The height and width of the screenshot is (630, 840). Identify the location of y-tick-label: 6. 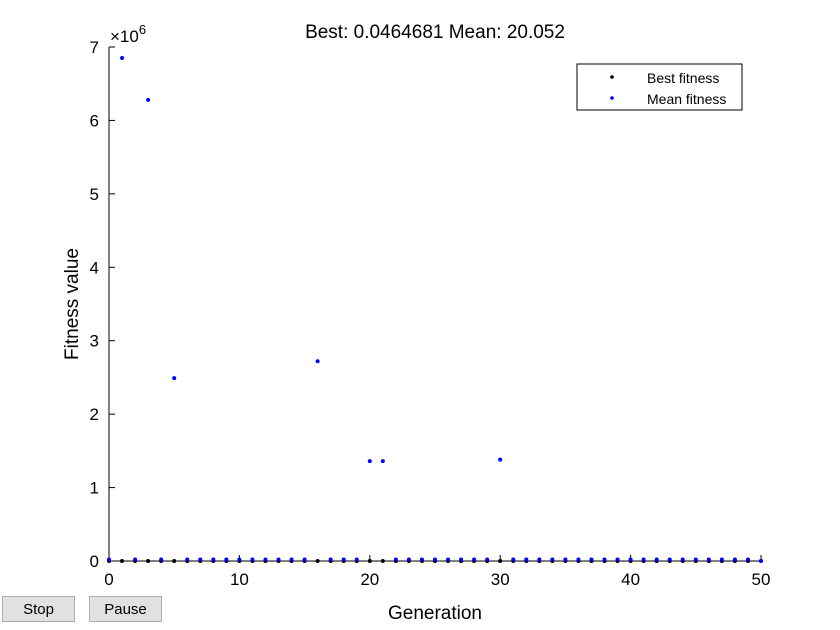
(94, 120).